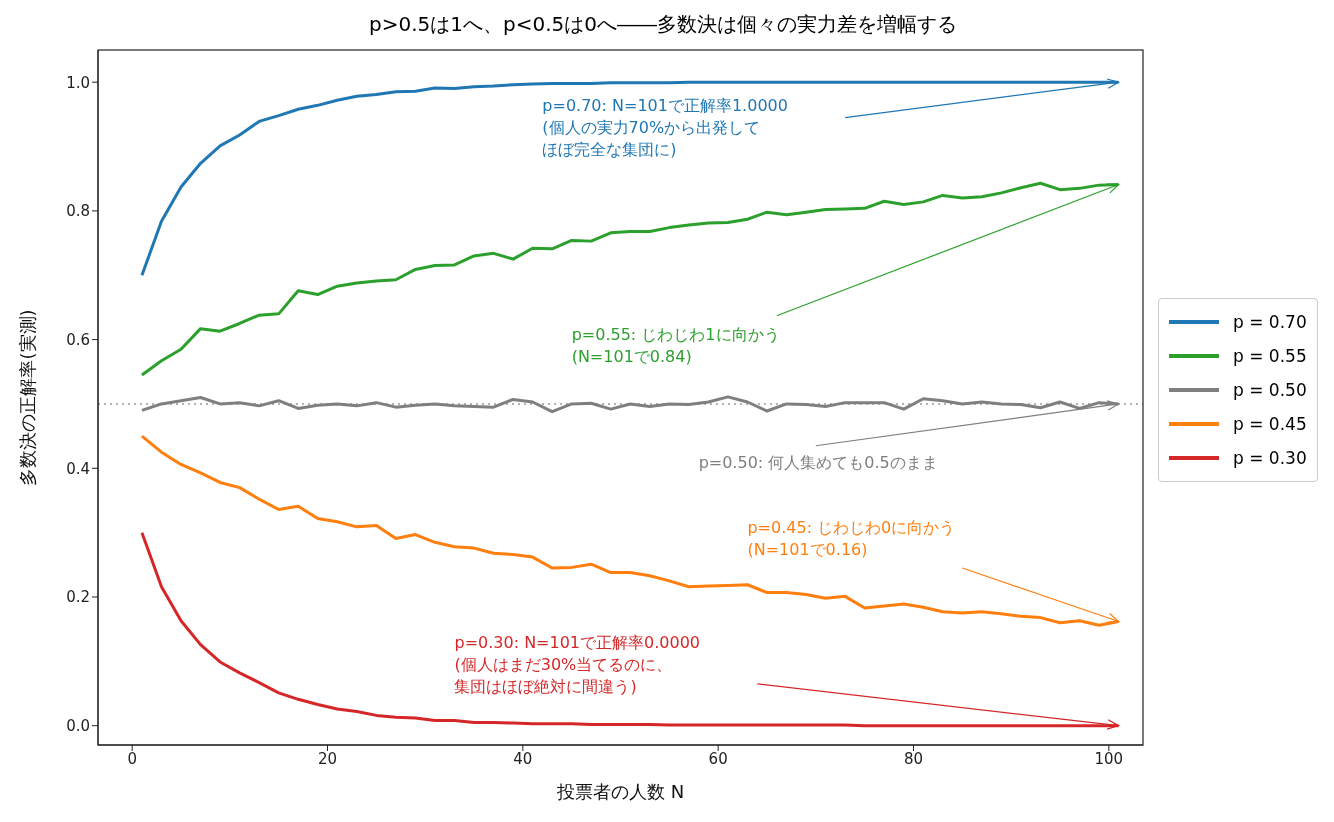  I want to click on y-axis-title: 多数決の正解率(実測), so click(28, 397).